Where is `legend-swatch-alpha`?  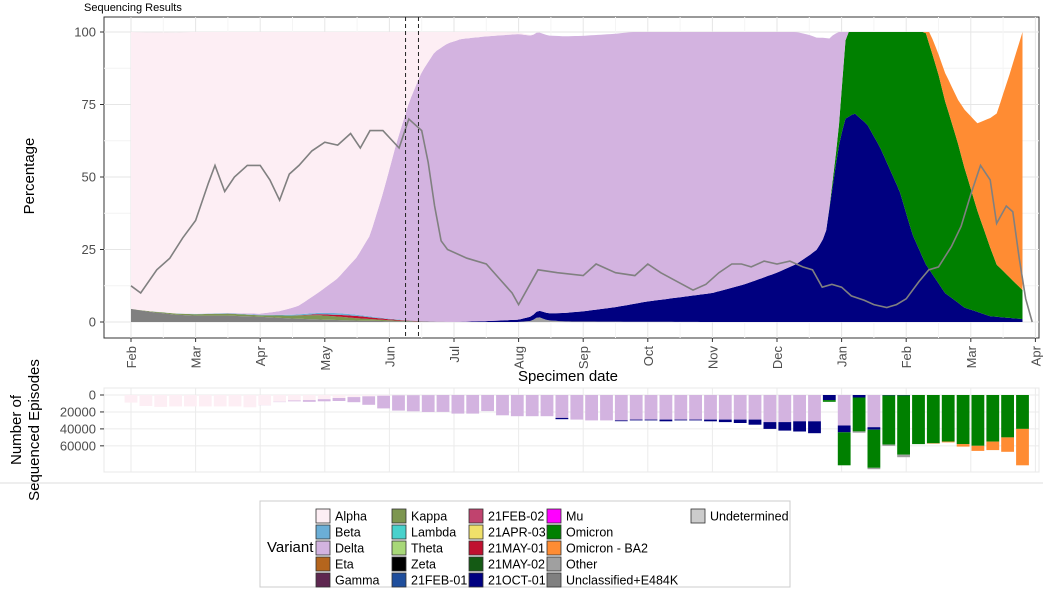
legend-swatch-alpha is located at coordinates (323, 516).